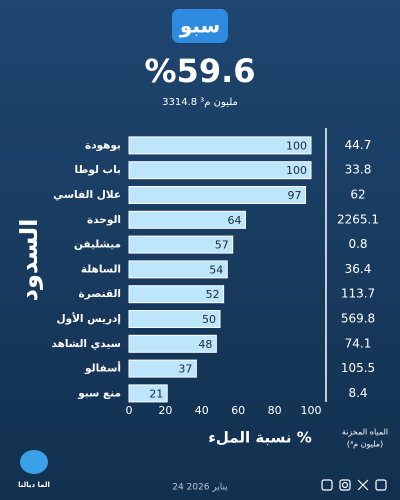 Image resolution: width=400 pixels, height=500 pixels. I want to click on value-label: 54, so click(216, 269).